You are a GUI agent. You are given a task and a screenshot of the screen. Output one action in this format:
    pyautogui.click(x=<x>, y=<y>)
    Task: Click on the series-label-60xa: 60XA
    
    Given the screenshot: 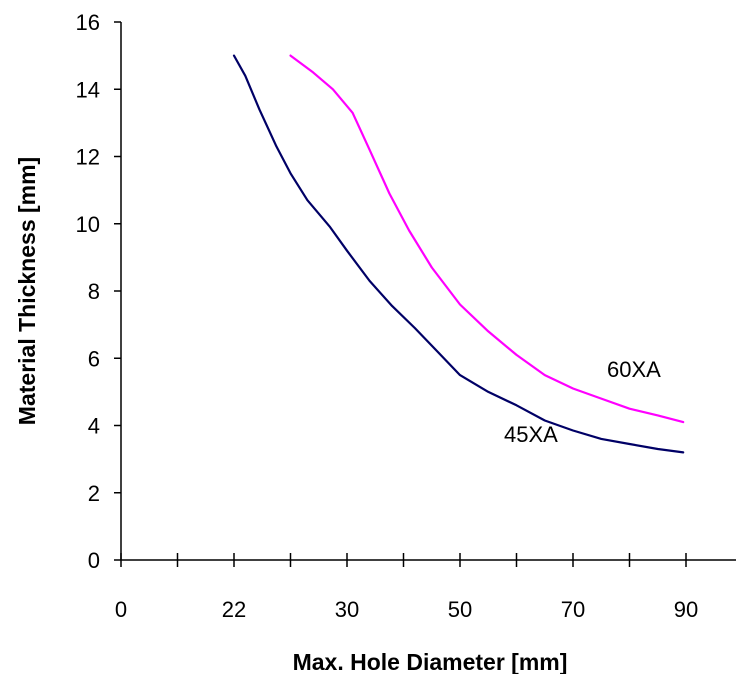 What is the action you would take?
    pyautogui.click(x=634, y=369)
    